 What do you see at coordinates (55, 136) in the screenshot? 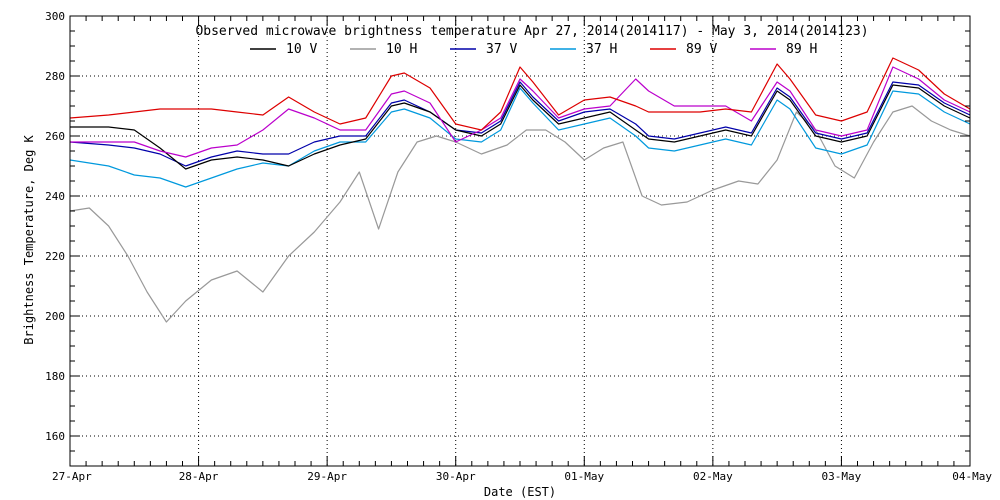
I see `y-tick-label: 260` at bounding box center [55, 136].